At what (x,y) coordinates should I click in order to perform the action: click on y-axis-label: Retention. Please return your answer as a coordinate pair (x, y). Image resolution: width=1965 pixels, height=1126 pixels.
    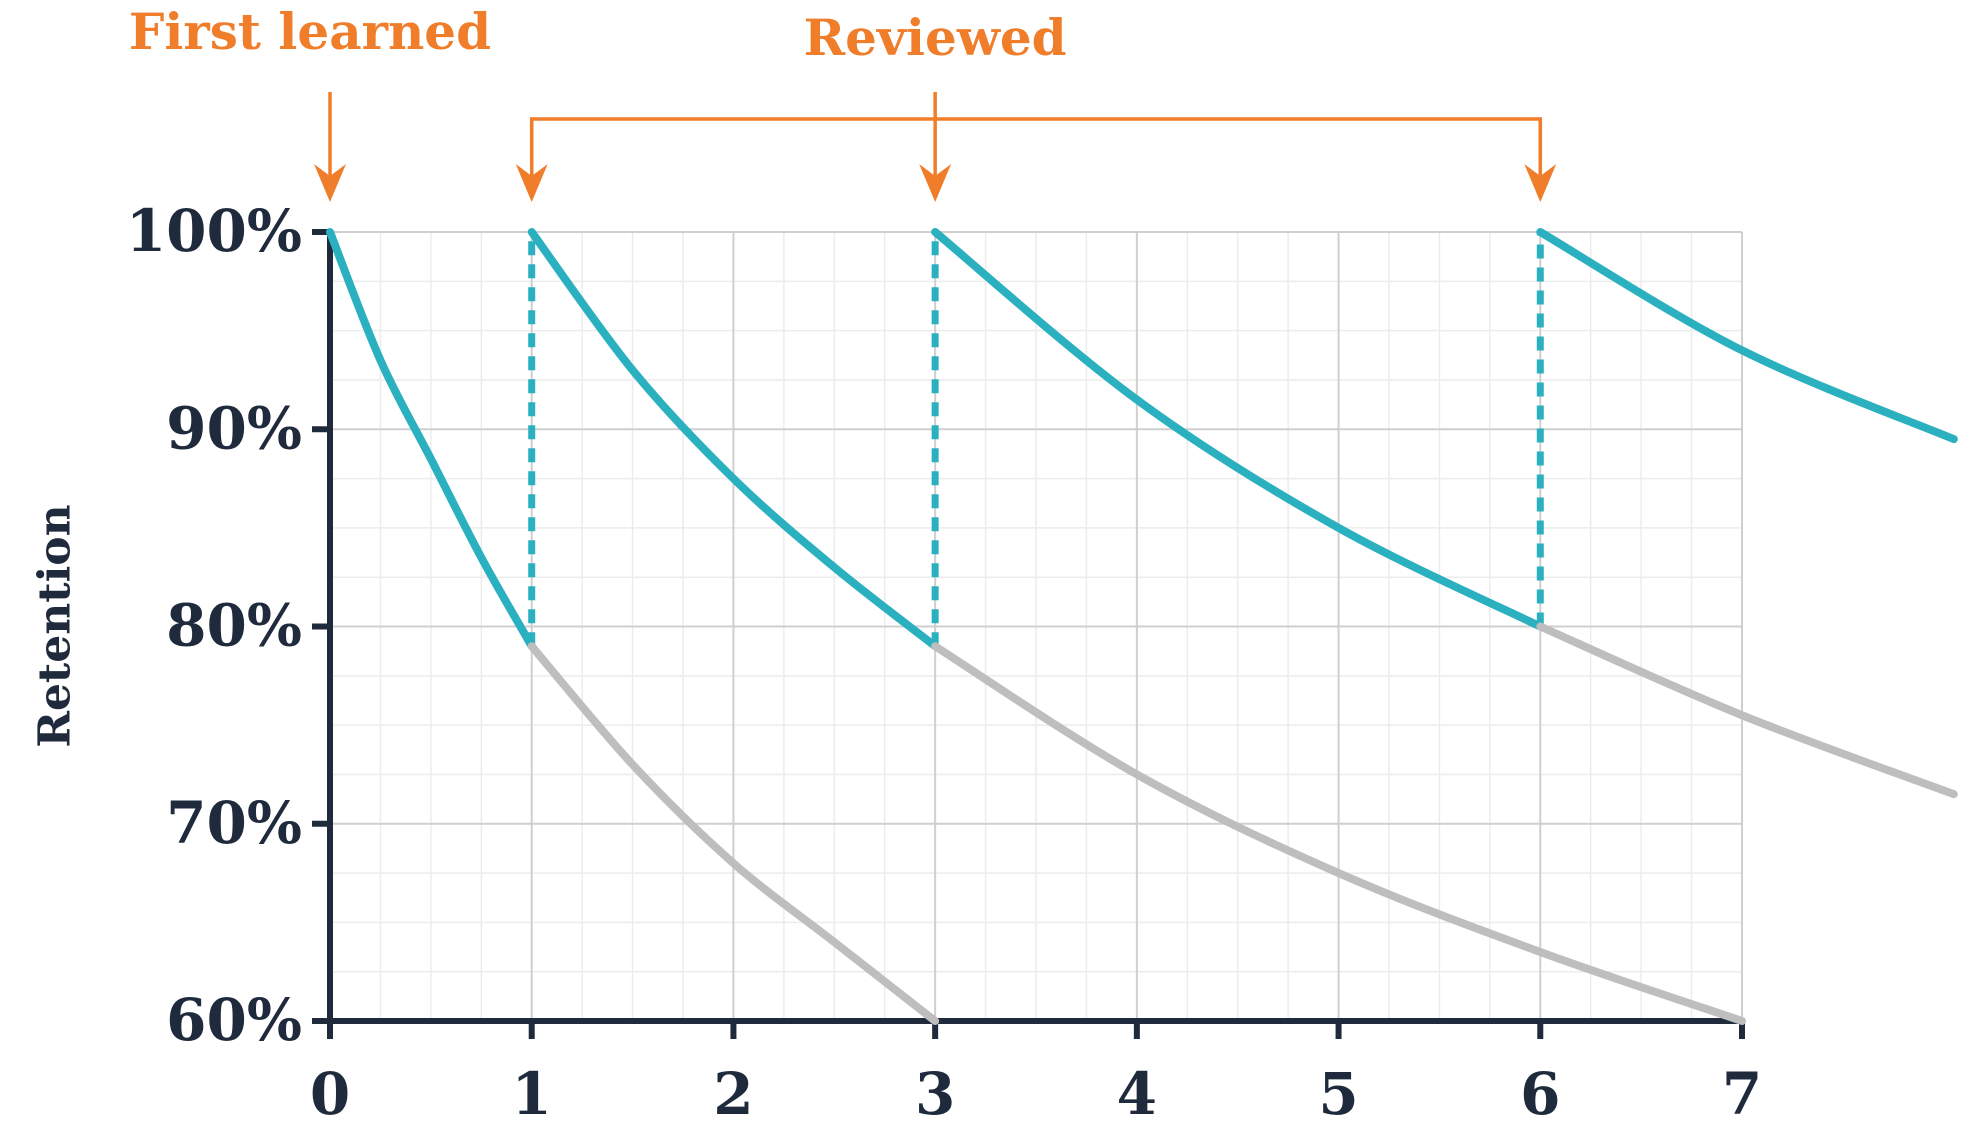
    Looking at the image, I should click on (55, 625).